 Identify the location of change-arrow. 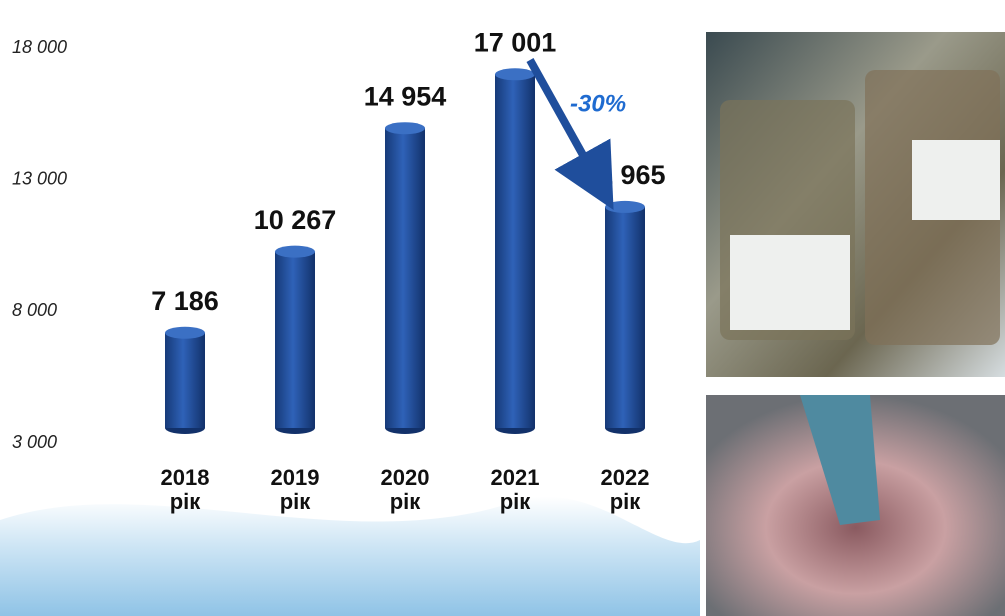
(570, 134).